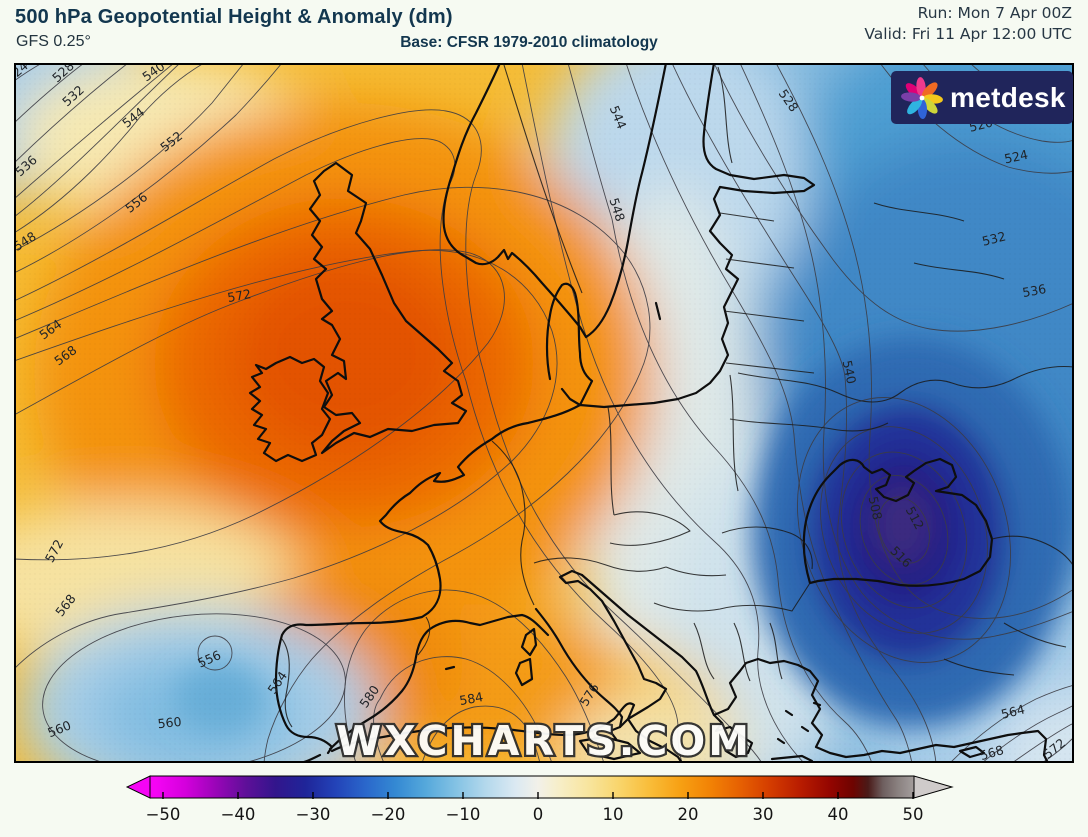  I want to click on contour-label: 560, so click(169, 722).